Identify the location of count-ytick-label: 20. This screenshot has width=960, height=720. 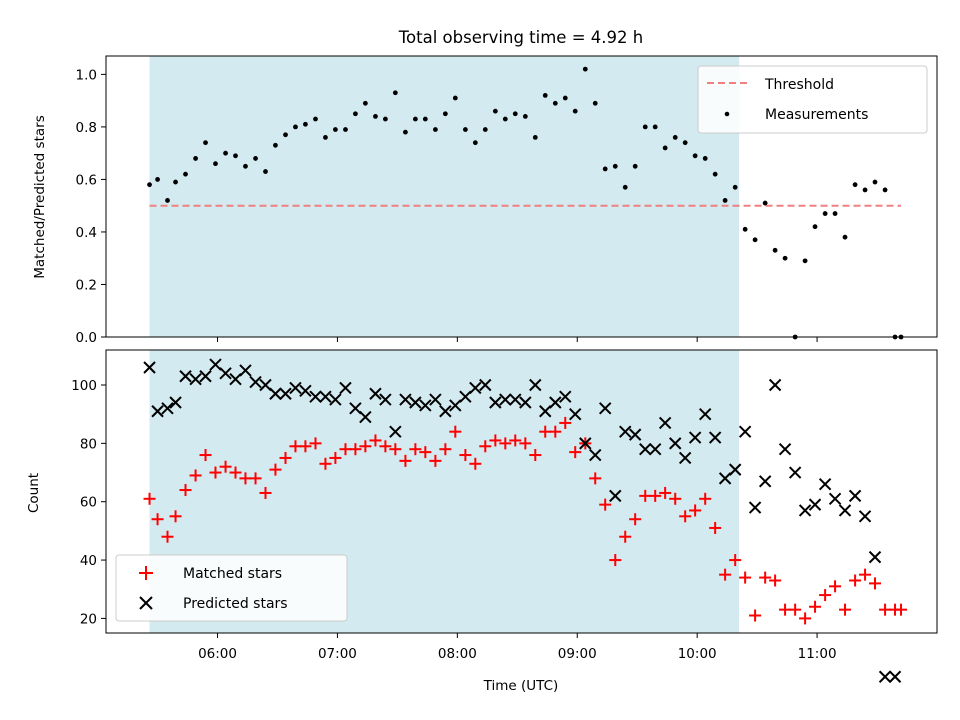
(88, 619).